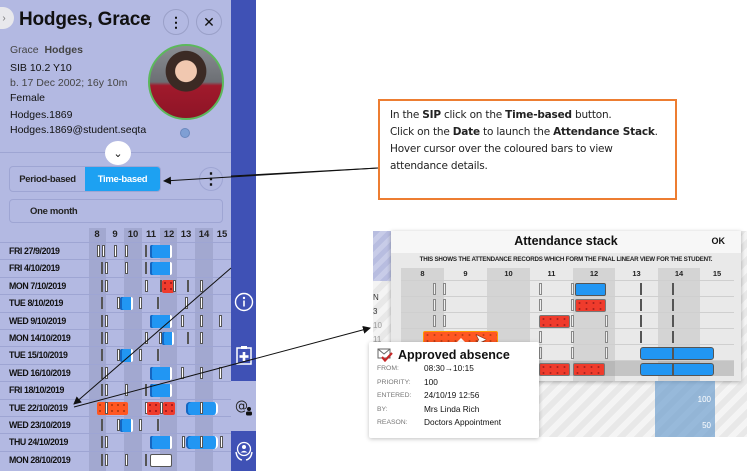 The height and width of the screenshot is (471, 753). What do you see at coordinates (718, 241) in the screenshot?
I see `ok-button: OK` at bounding box center [718, 241].